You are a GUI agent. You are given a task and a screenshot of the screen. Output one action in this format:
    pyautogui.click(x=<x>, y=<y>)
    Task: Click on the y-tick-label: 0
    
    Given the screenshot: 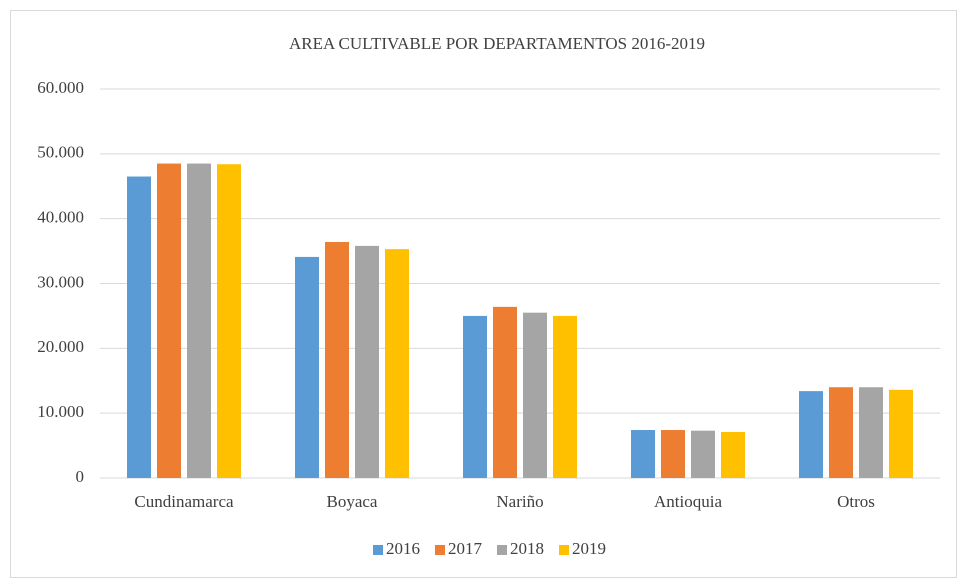 What is the action you would take?
    pyautogui.click(x=80, y=476)
    